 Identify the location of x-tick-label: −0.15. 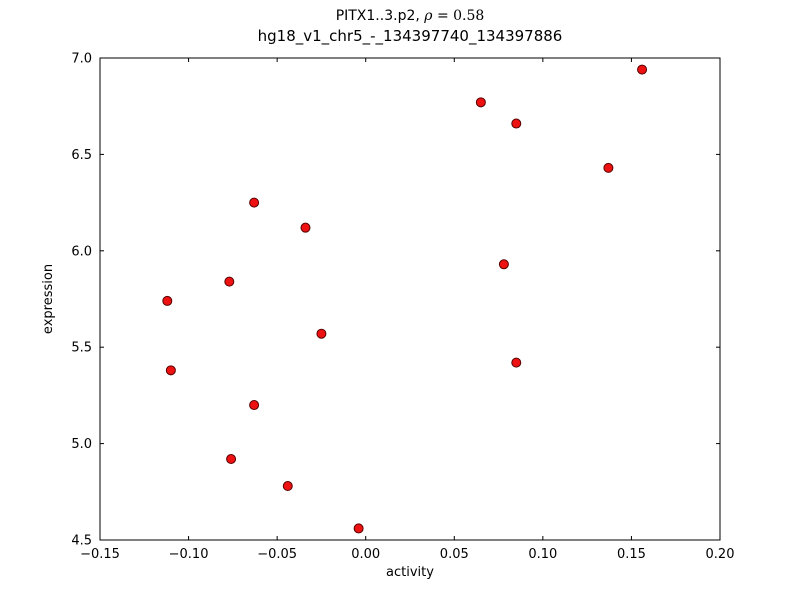
(100, 554).